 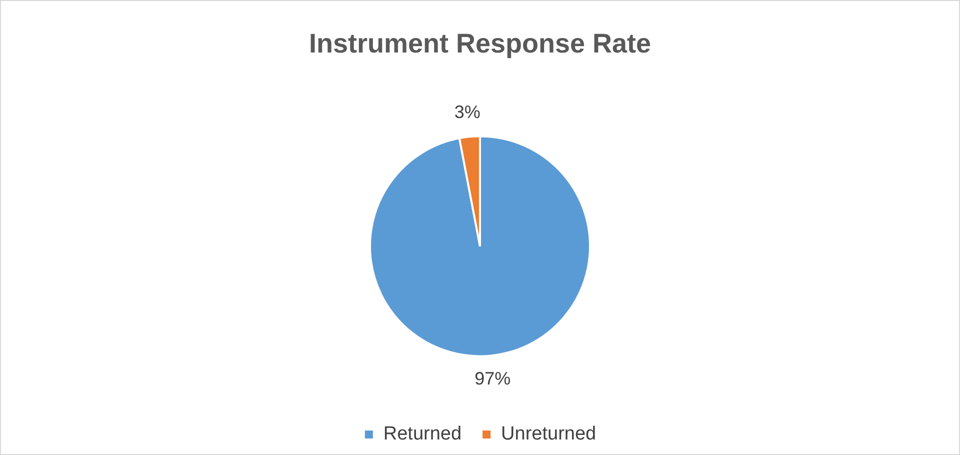 What do you see at coordinates (548, 434) in the screenshot?
I see `legend-label: Unreturned` at bounding box center [548, 434].